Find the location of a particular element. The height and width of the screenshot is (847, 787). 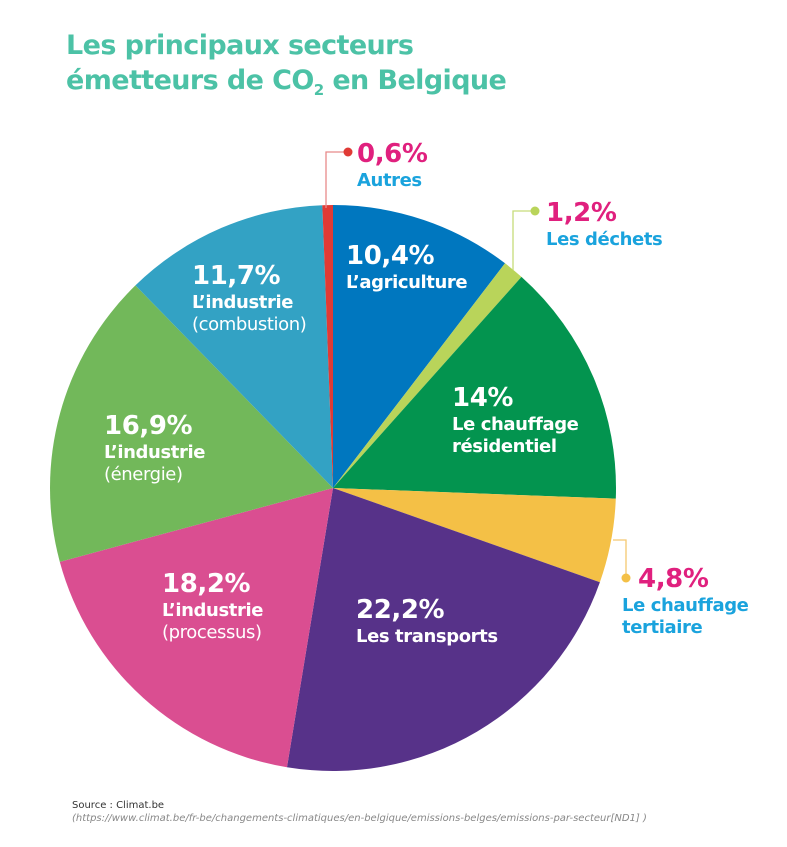

title-subscript: 2 is located at coordinates (318, 90).